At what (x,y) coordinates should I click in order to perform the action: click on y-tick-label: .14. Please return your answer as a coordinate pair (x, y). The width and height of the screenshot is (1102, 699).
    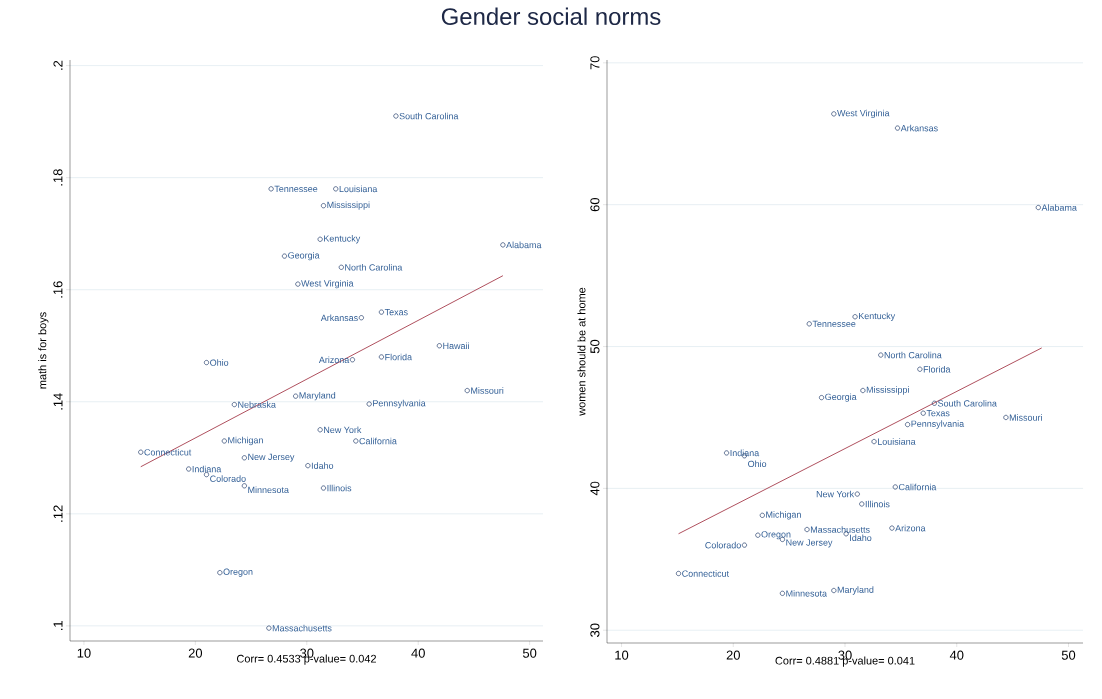
    Looking at the image, I should click on (58, 401).